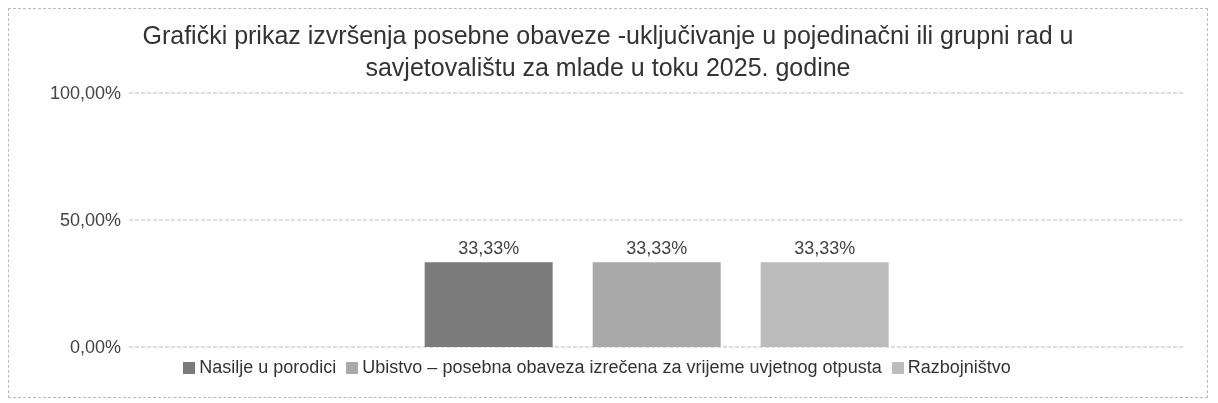  What do you see at coordinates (608, 51) in the screenshot?
I see `chart-title: Grafički prikaz izvršenja posebne obaveze -uključivanje u pojedinačni ili grupni rad u savjetovalištu za mlade u toku 2025. godine` at bounding box center [608, 51].